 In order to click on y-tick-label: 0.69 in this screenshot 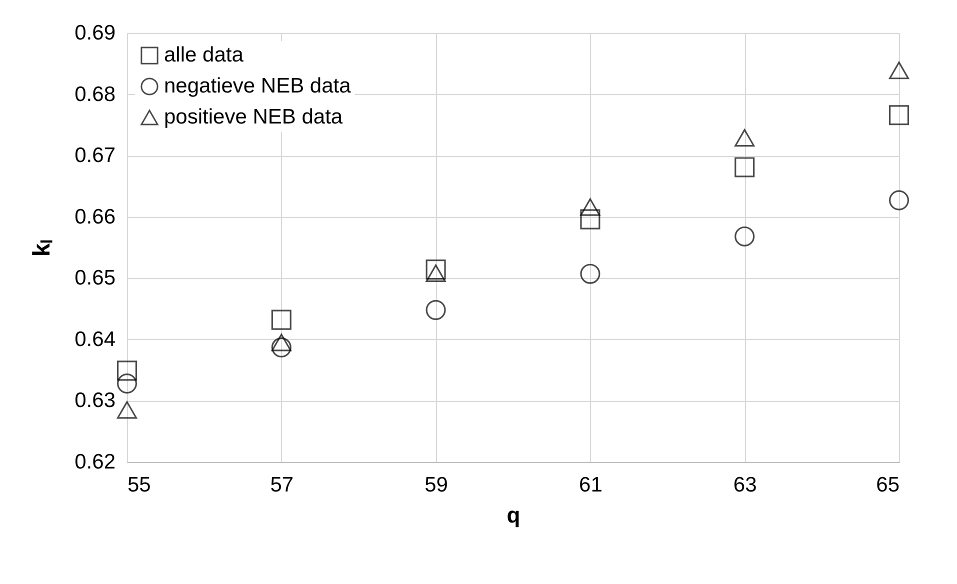, I will do `click(95, 33)`.